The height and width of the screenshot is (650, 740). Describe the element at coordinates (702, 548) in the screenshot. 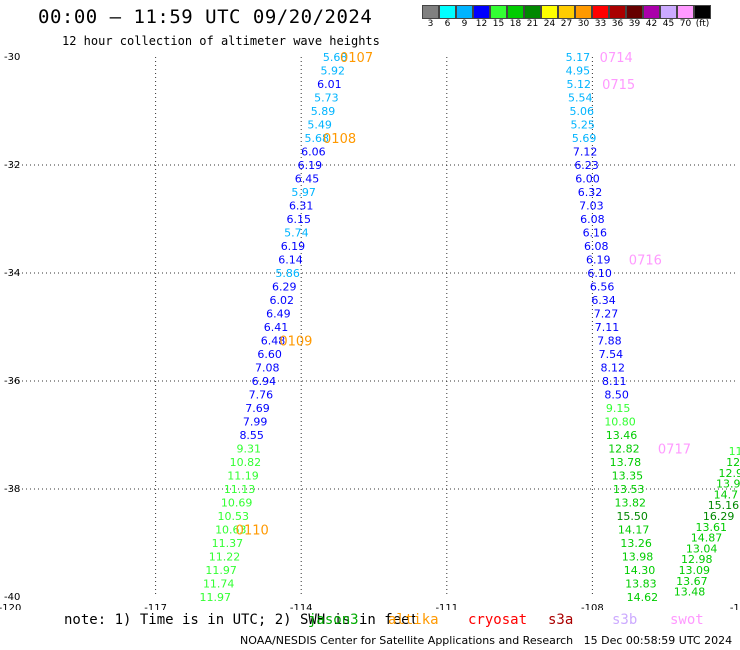

I see `wave-height-value: 13.04` at that location.